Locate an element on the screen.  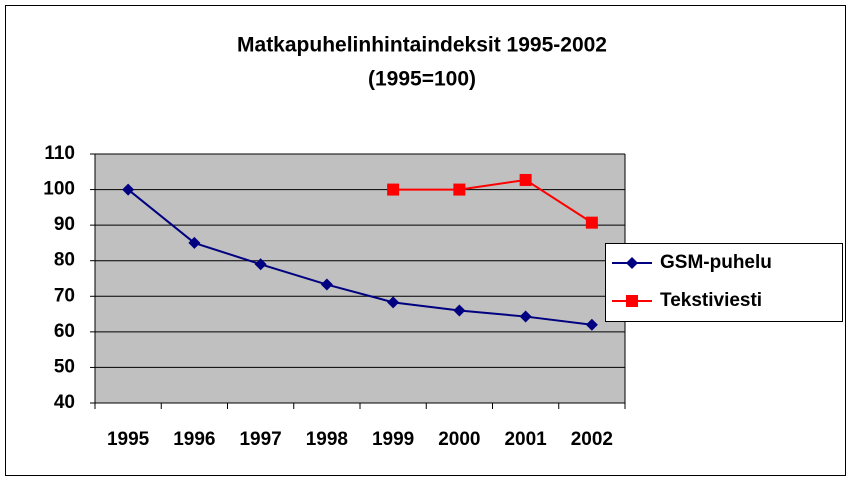
y-tick-label: 100 is located at coordinates (59, 189).